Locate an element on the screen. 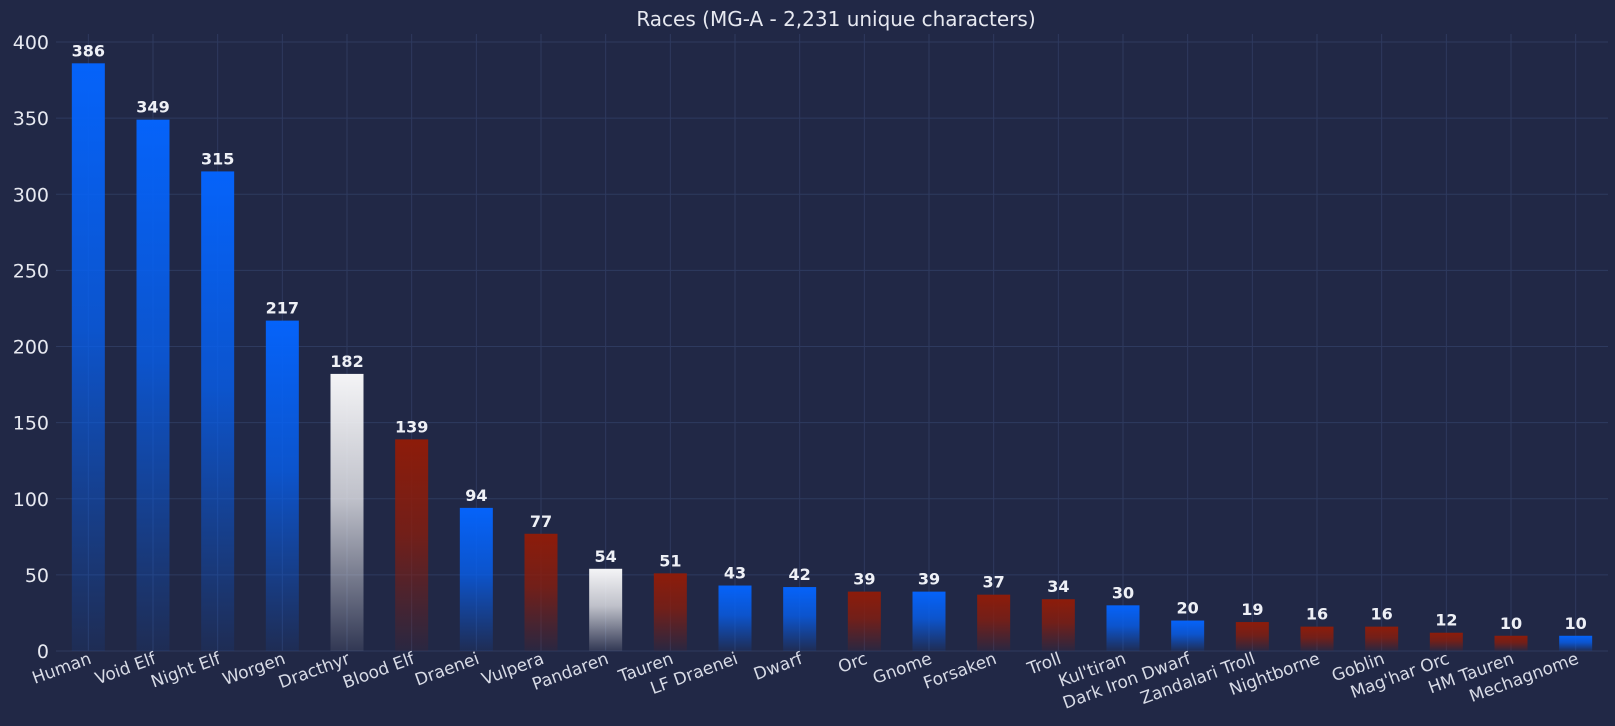 This screenshot has width=1615, height=726. y-tick-label: 400 is located at coordinates (31, 43).